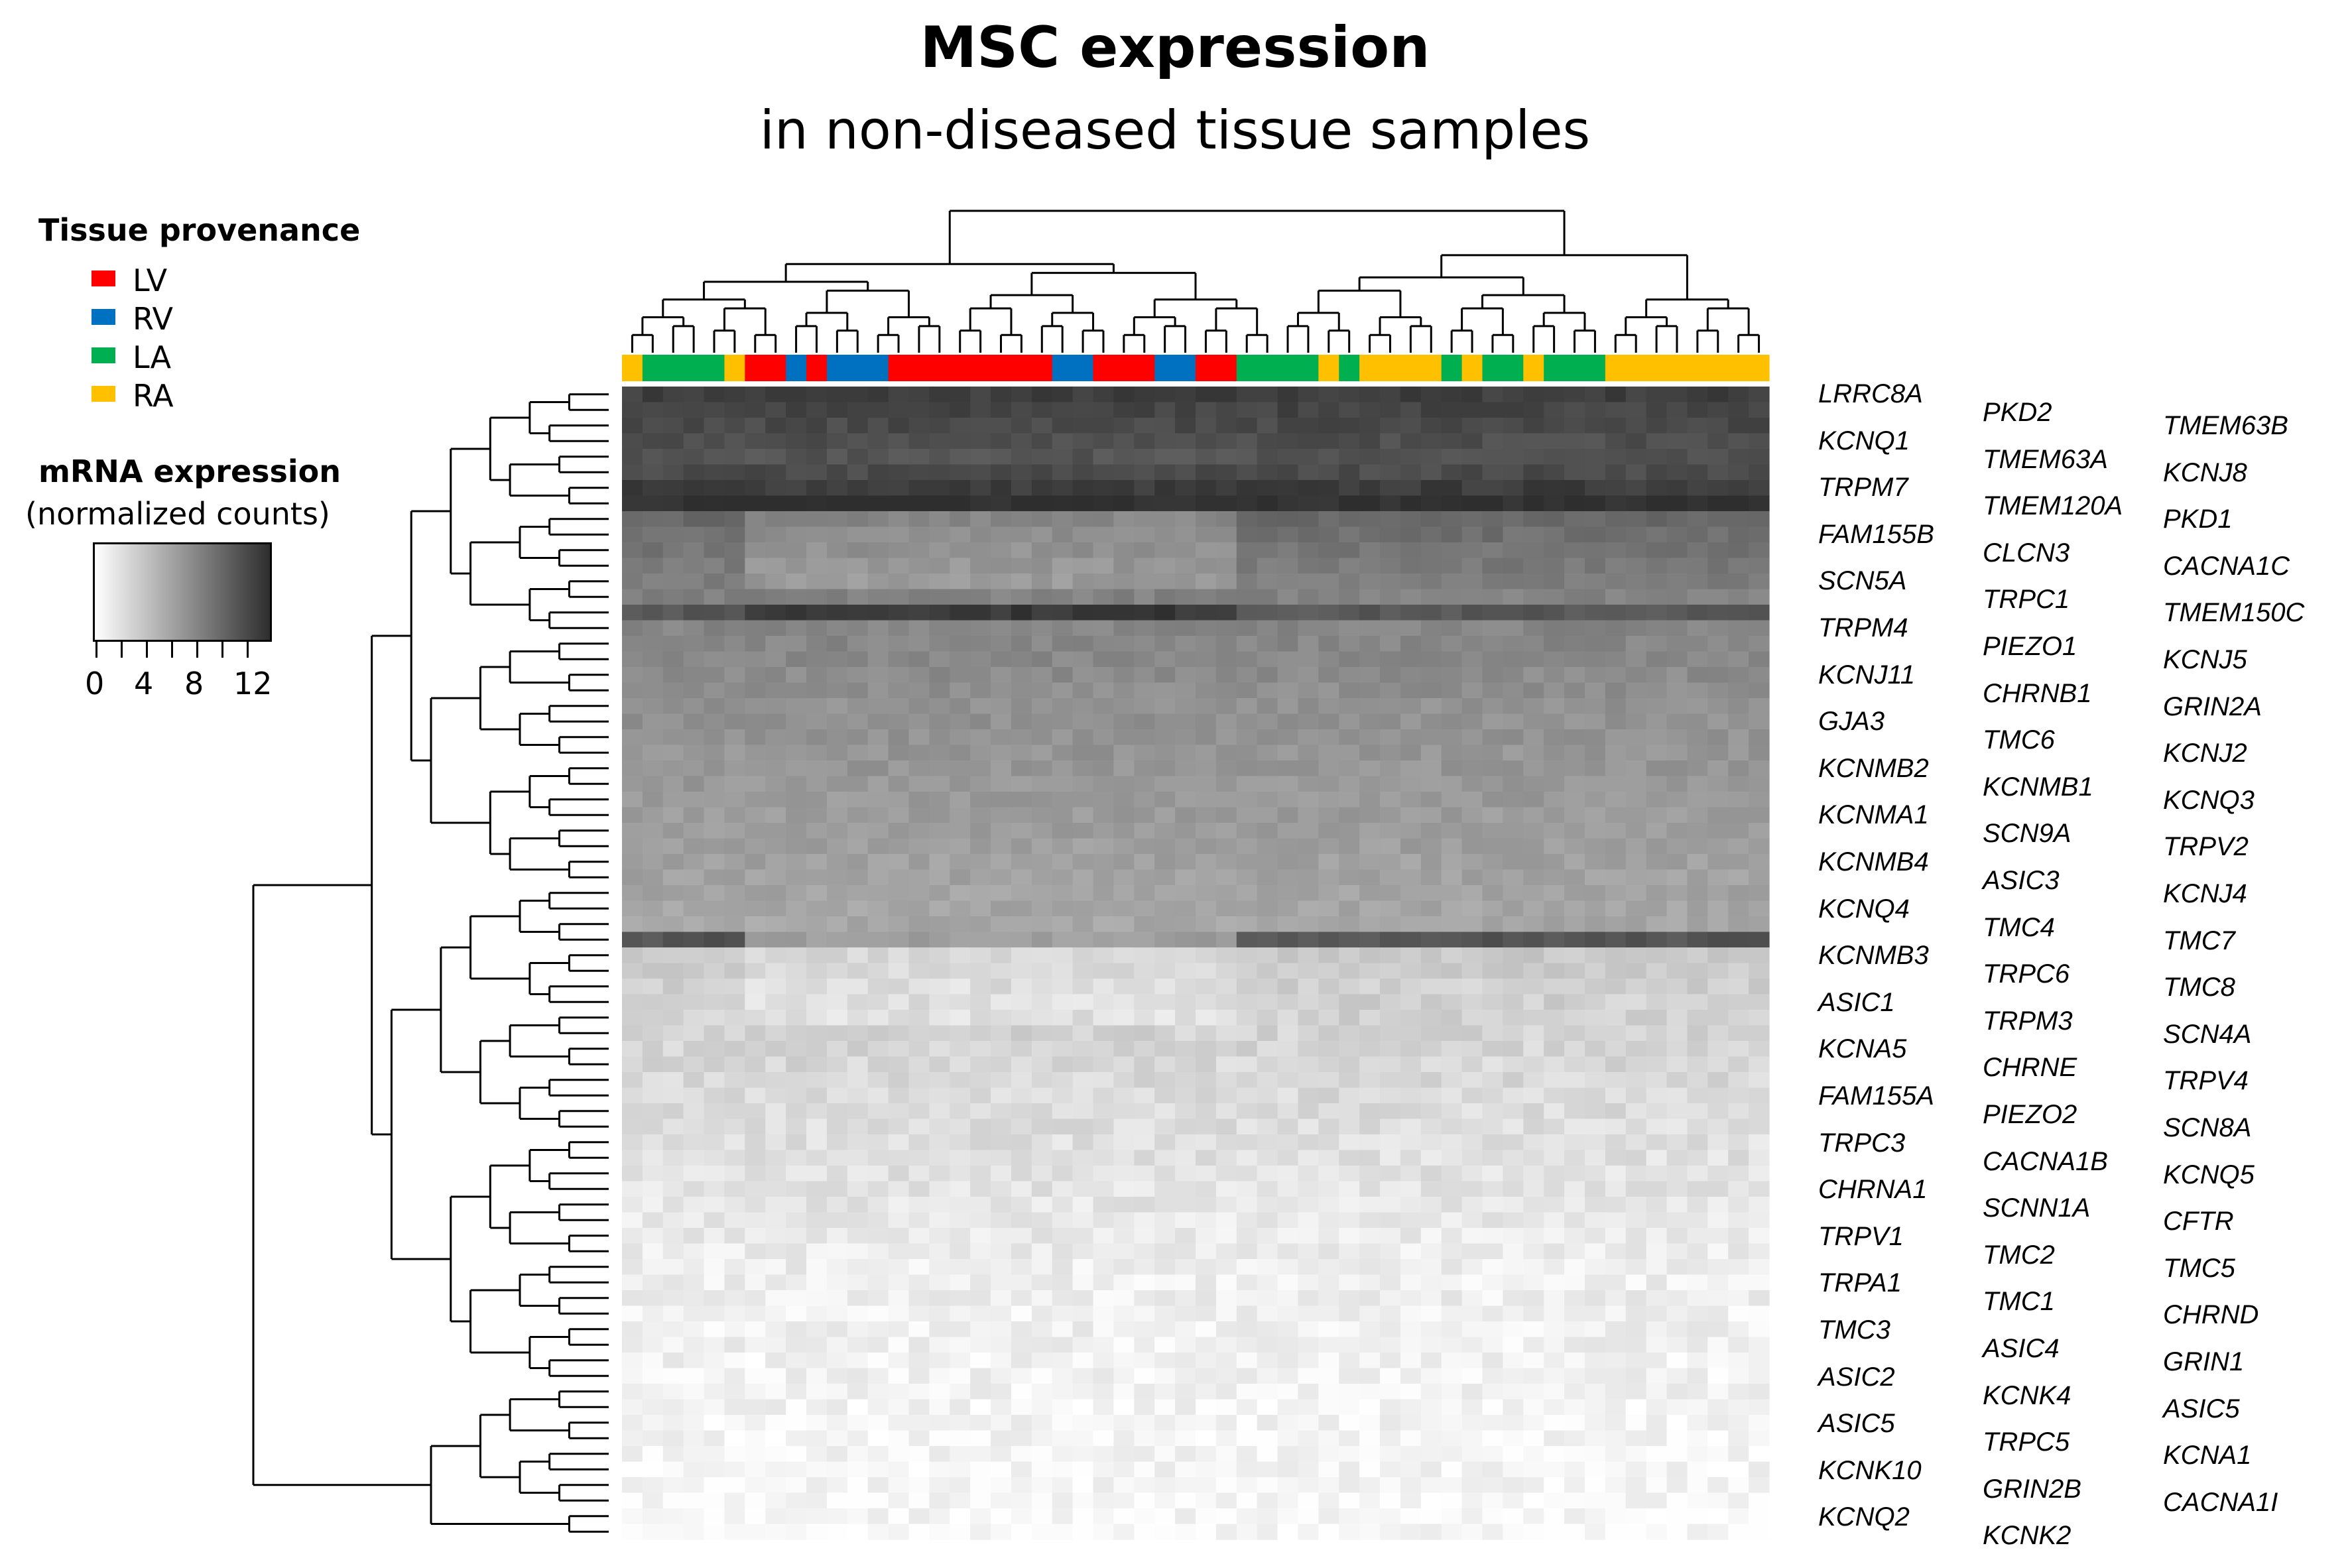 The image size is (2350, 1568). I want to click on scale-tick-label: 4, so click(144, 683).